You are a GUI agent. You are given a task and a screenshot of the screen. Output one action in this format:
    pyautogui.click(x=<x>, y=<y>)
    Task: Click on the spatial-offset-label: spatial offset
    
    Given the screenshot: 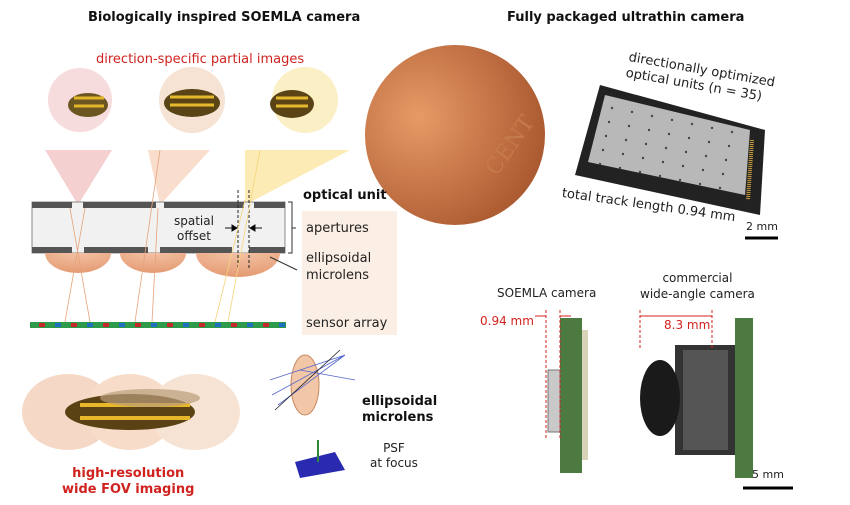 What is the action you would take?
    pyautogui.click(x=194, y=228)
    